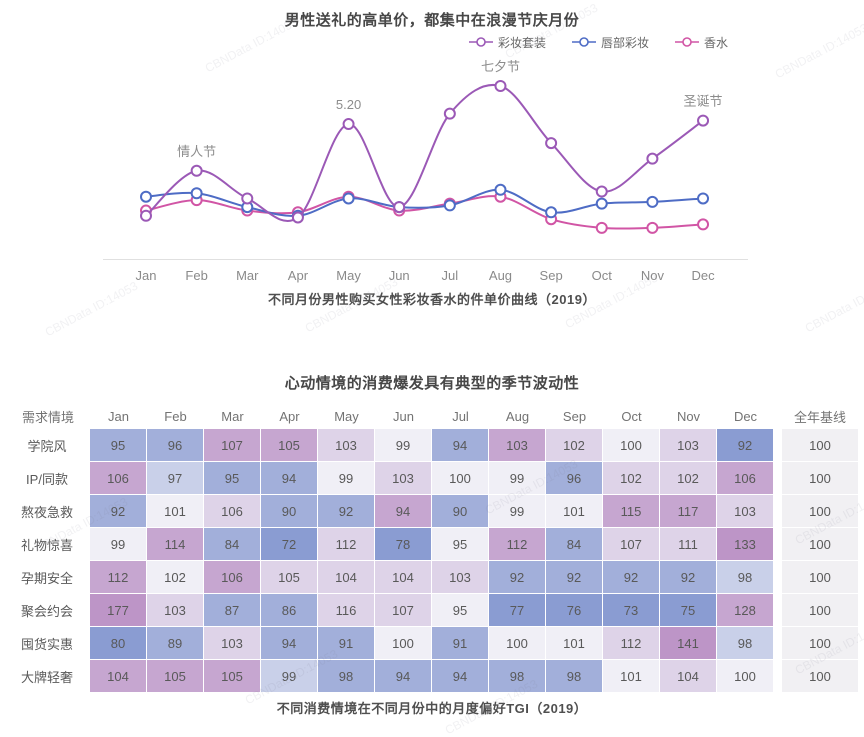  What do you see at coordinates (631, 511) in the screenshot?
I see `heatmap-cell: 115` at bounding box center [631, 511].